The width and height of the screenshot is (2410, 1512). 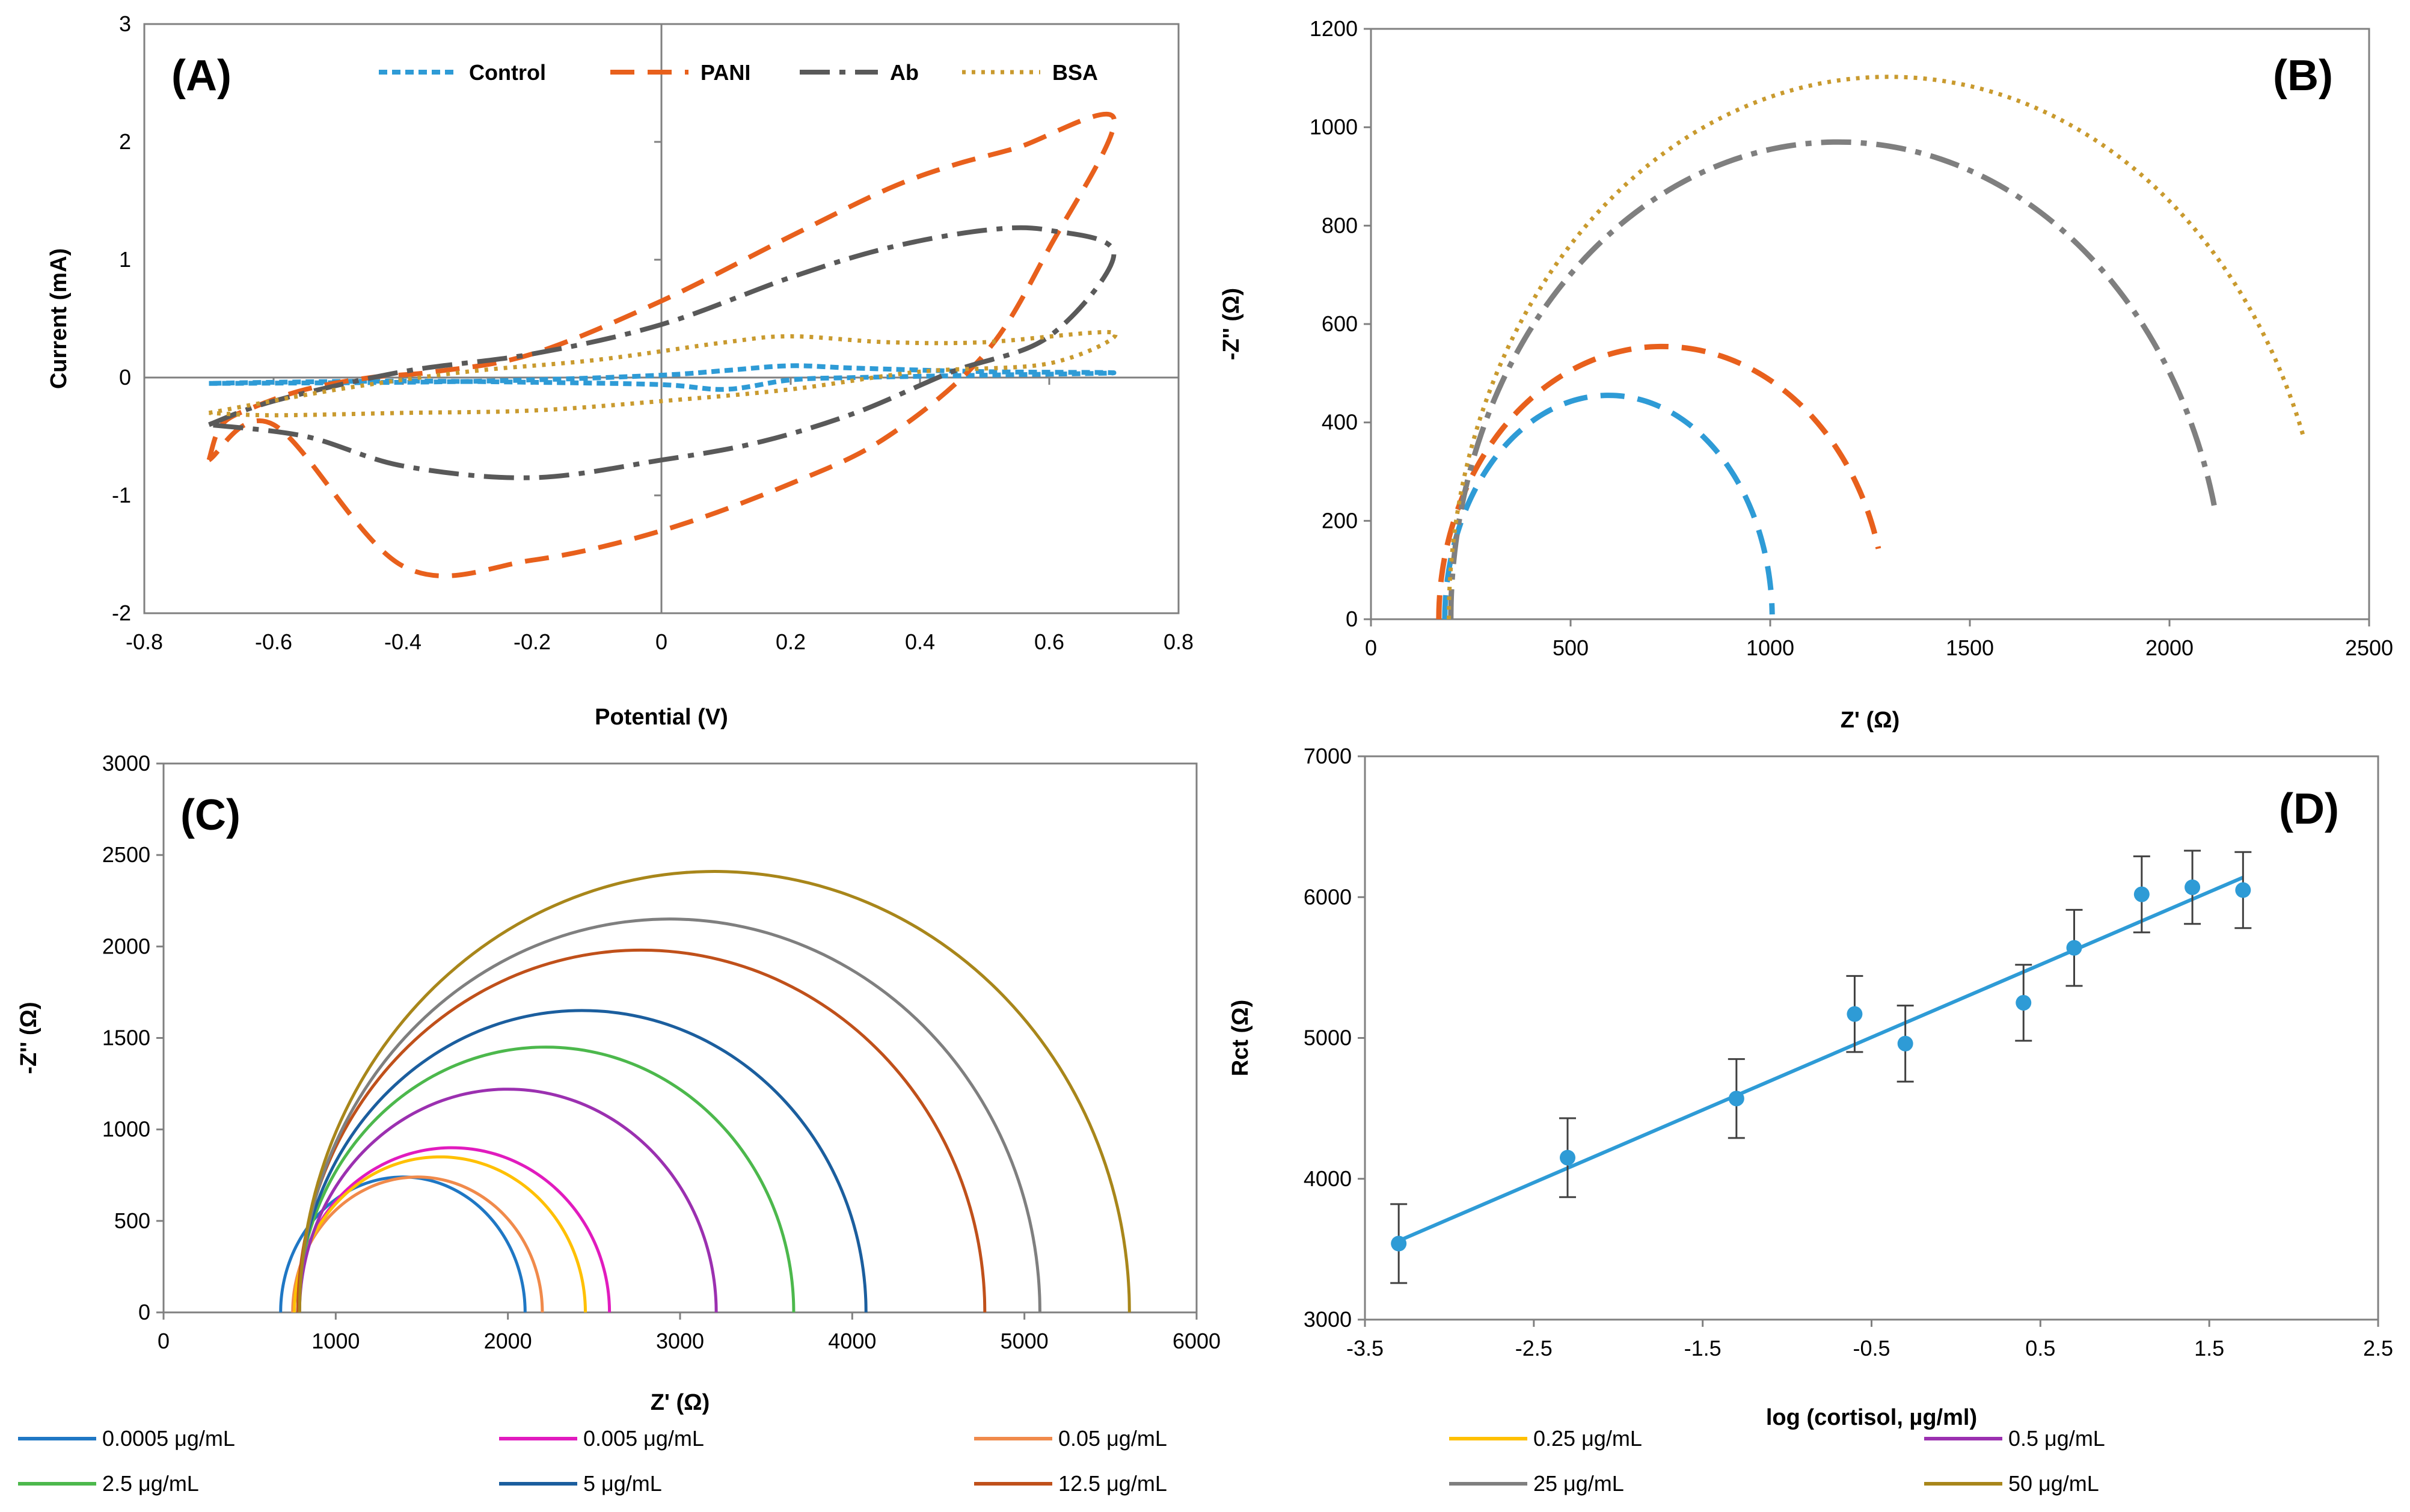 I want to click on x-tick-label: 2.5, so click(x=2378, y=1348).